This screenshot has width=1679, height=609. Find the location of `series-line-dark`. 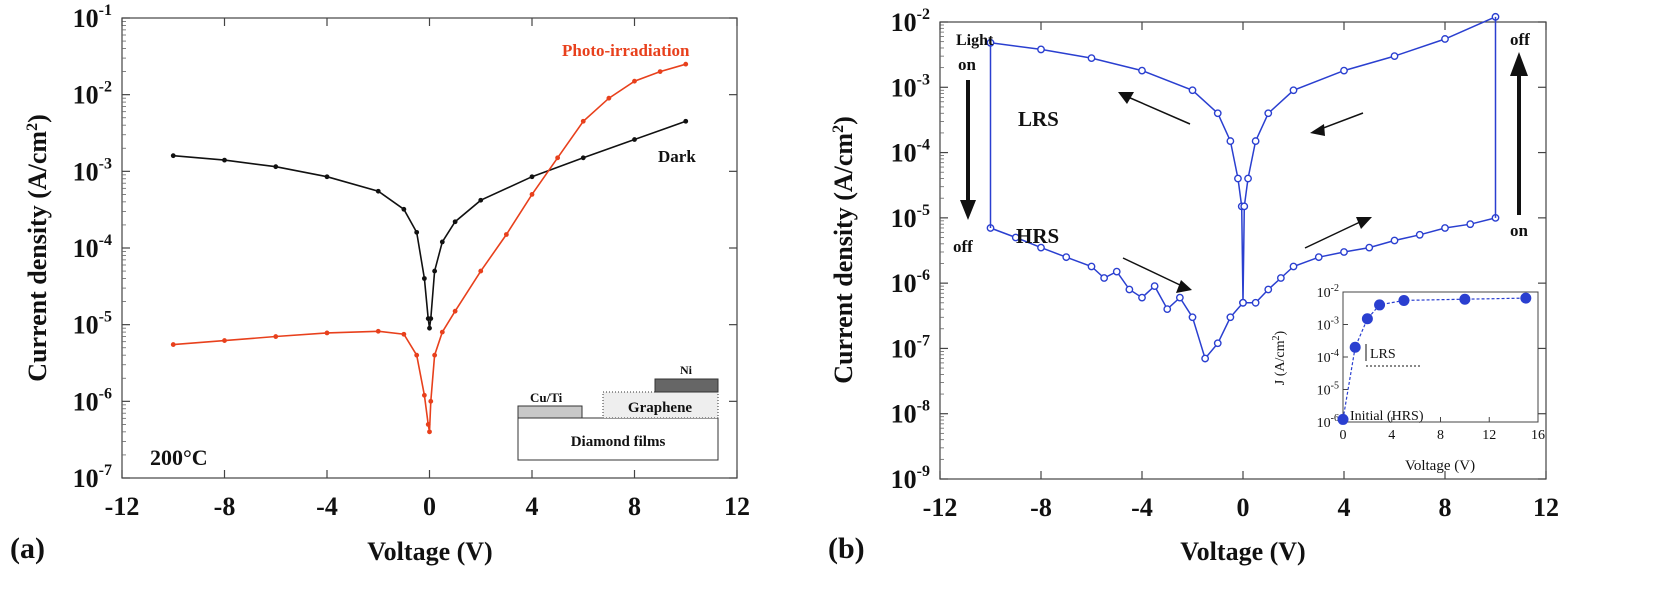

series-line-dark is located at coordinates (430, 224).